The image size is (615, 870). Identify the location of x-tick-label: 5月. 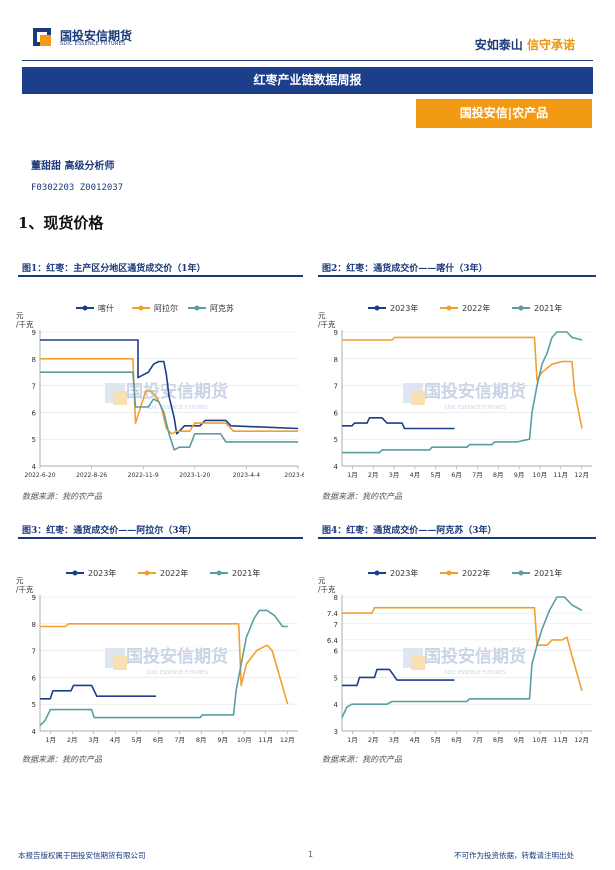
(435, 475).